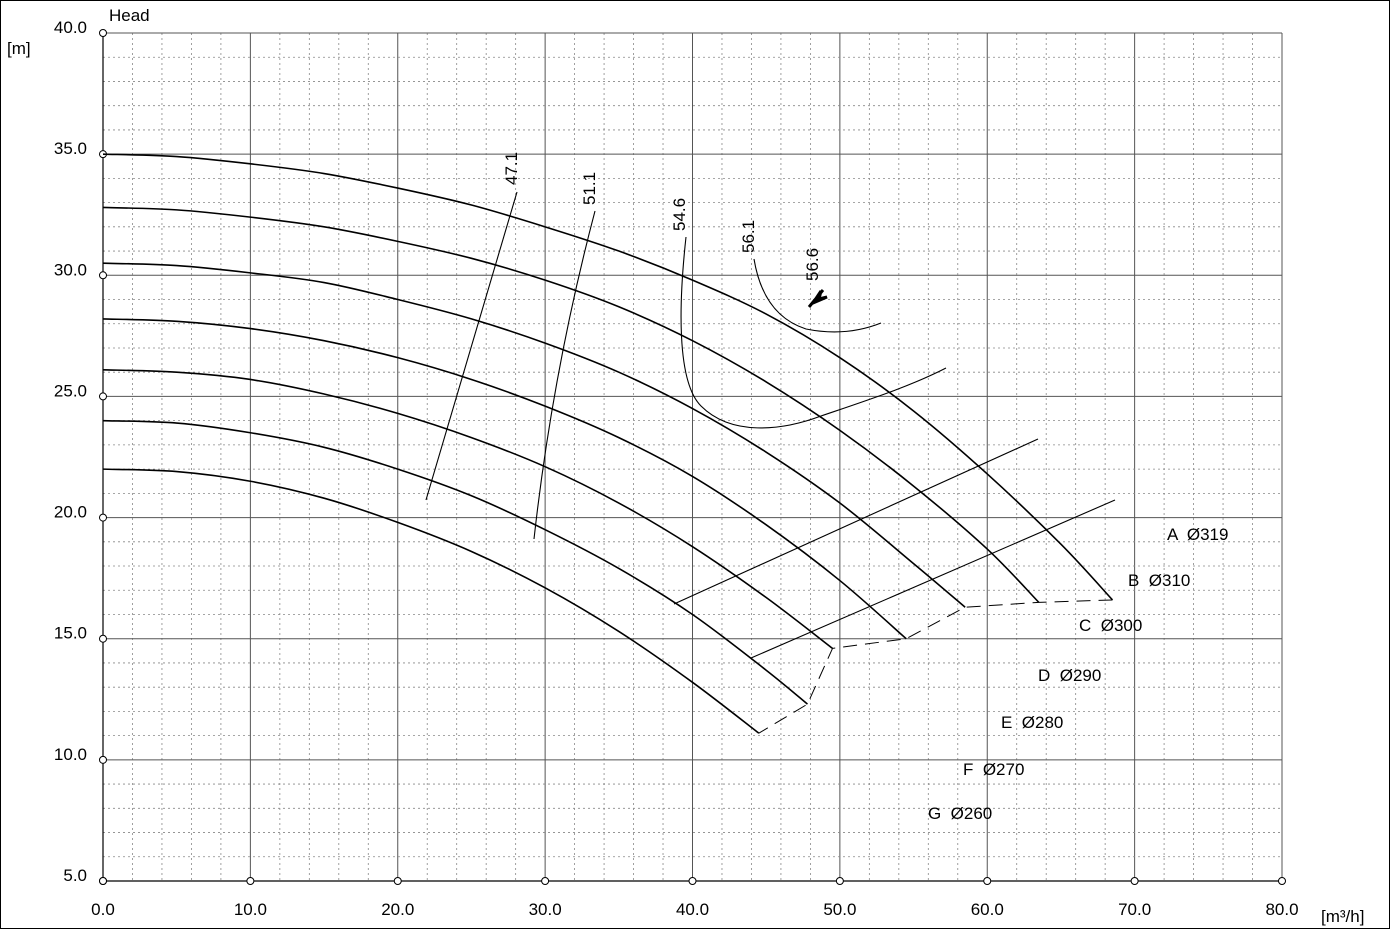 This screenshot has width=1390, height=929. I want to click on x-tick-label: 60.0, so click(987, 909).